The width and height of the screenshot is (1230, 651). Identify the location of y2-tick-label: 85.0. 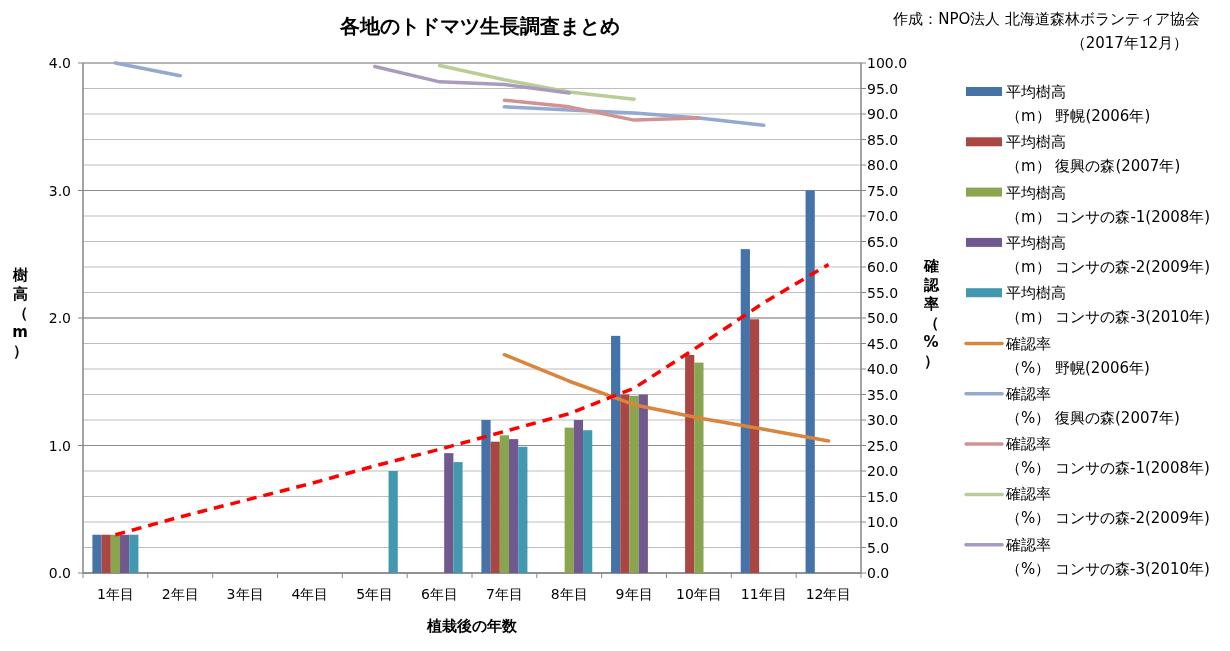
(883, 139).